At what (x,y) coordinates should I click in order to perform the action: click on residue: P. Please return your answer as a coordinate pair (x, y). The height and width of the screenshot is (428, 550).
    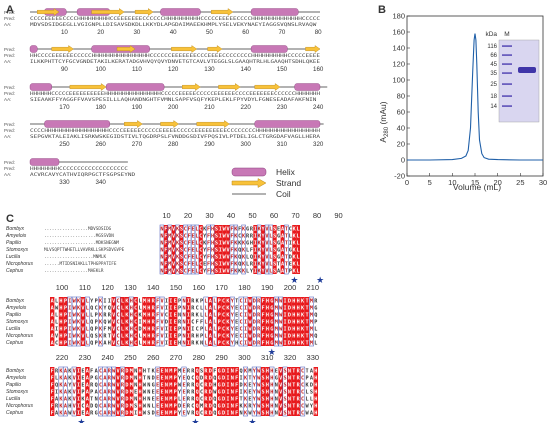
    Looking at the image, I should click on (91, 392).